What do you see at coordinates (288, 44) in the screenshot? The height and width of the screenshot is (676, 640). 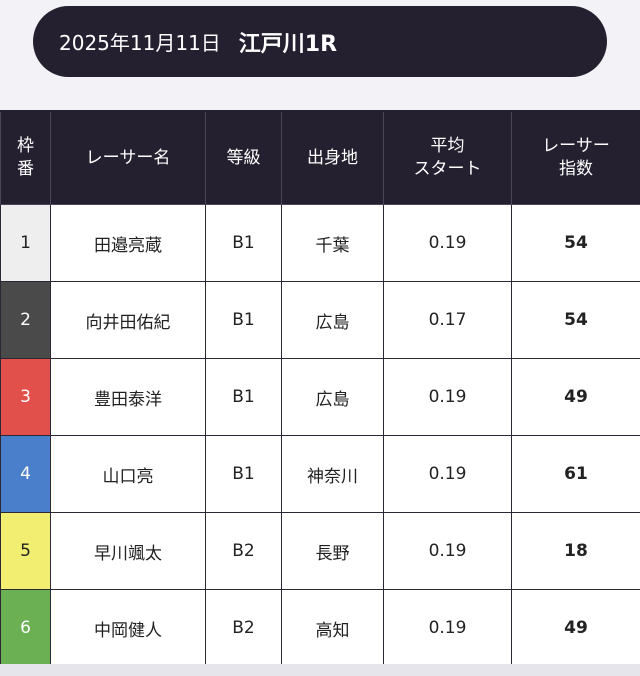 I see `race-name: 江戸川1R` at bounding box center [288, 44].